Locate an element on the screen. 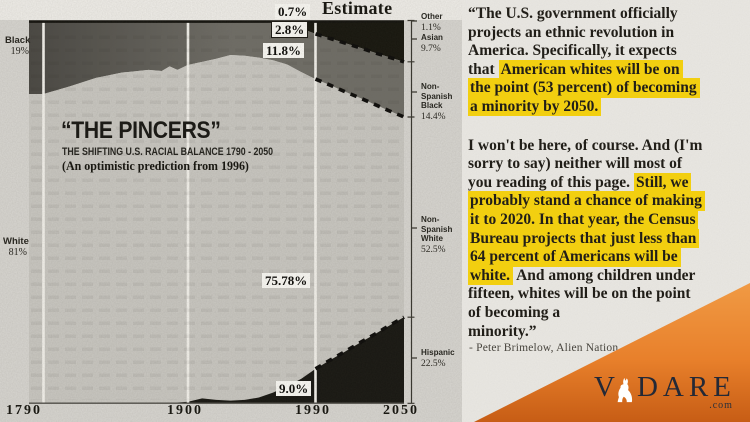 The width and height of the screenshot is (750, 422). end-label-asian-value: 9.7% is located at coordinates (431, 48).